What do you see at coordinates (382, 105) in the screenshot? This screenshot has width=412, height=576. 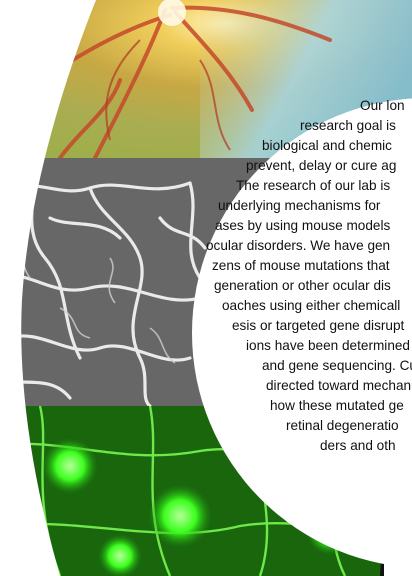 I see `text-line: Our lon` at bounding box center [382, 105].